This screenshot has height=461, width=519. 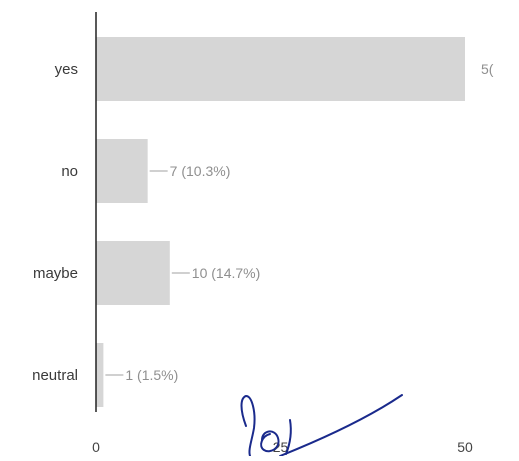 I want to click on data-label-maybe: 10 (14.7%), so click(x=226, y=273).